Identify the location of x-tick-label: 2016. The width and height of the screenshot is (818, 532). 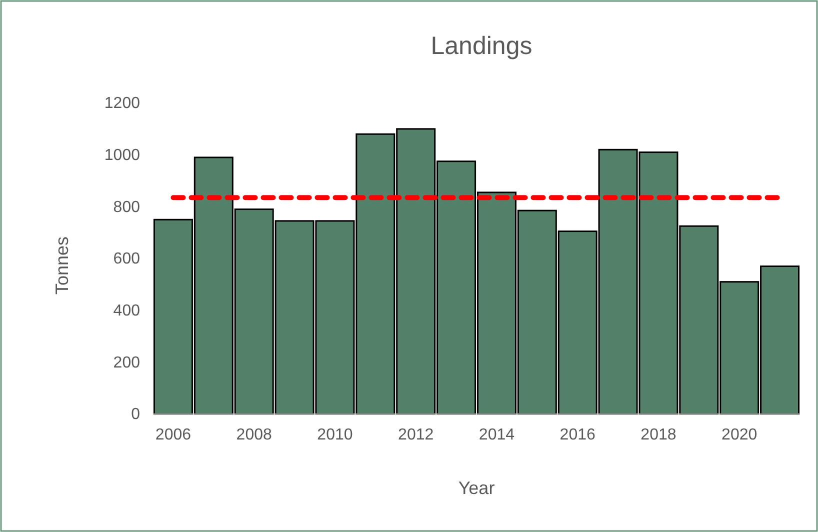
(578, 435).